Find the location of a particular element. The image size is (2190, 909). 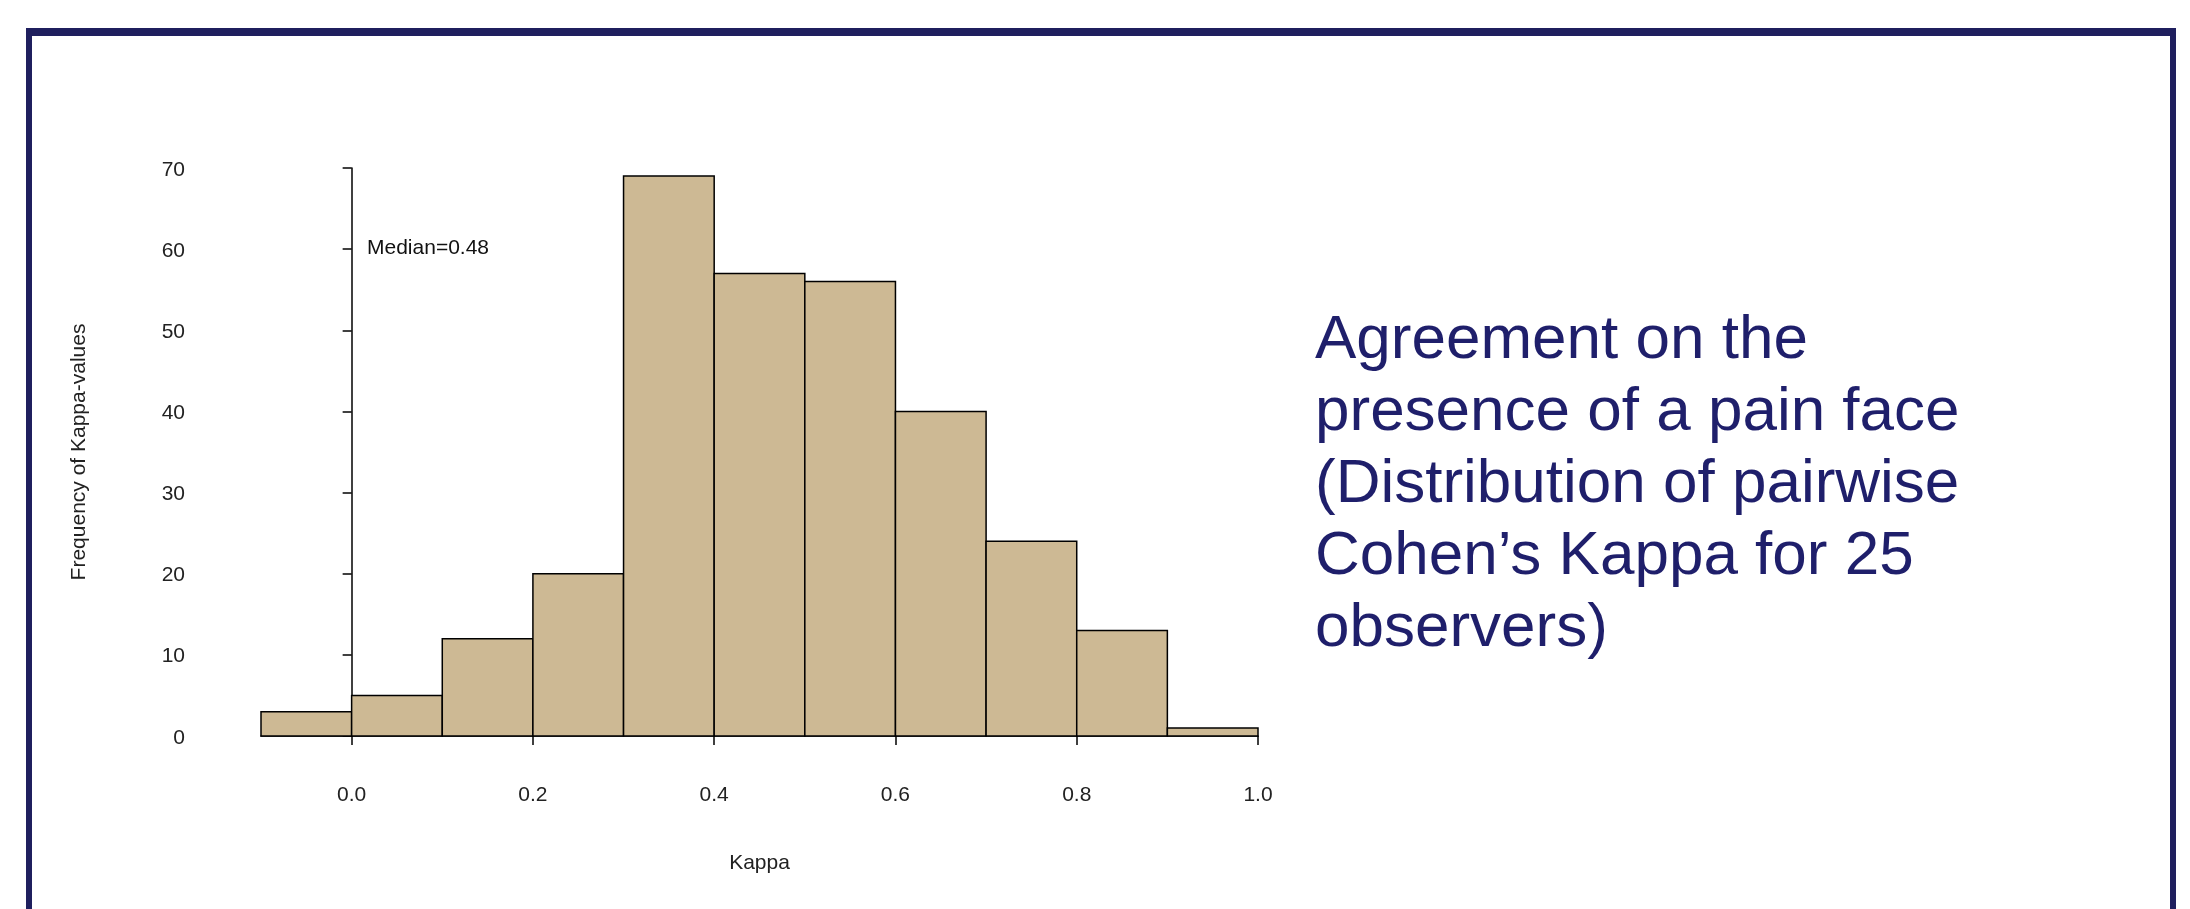

x-tick-label: 1.0 is located at coordinates (1258, 793).